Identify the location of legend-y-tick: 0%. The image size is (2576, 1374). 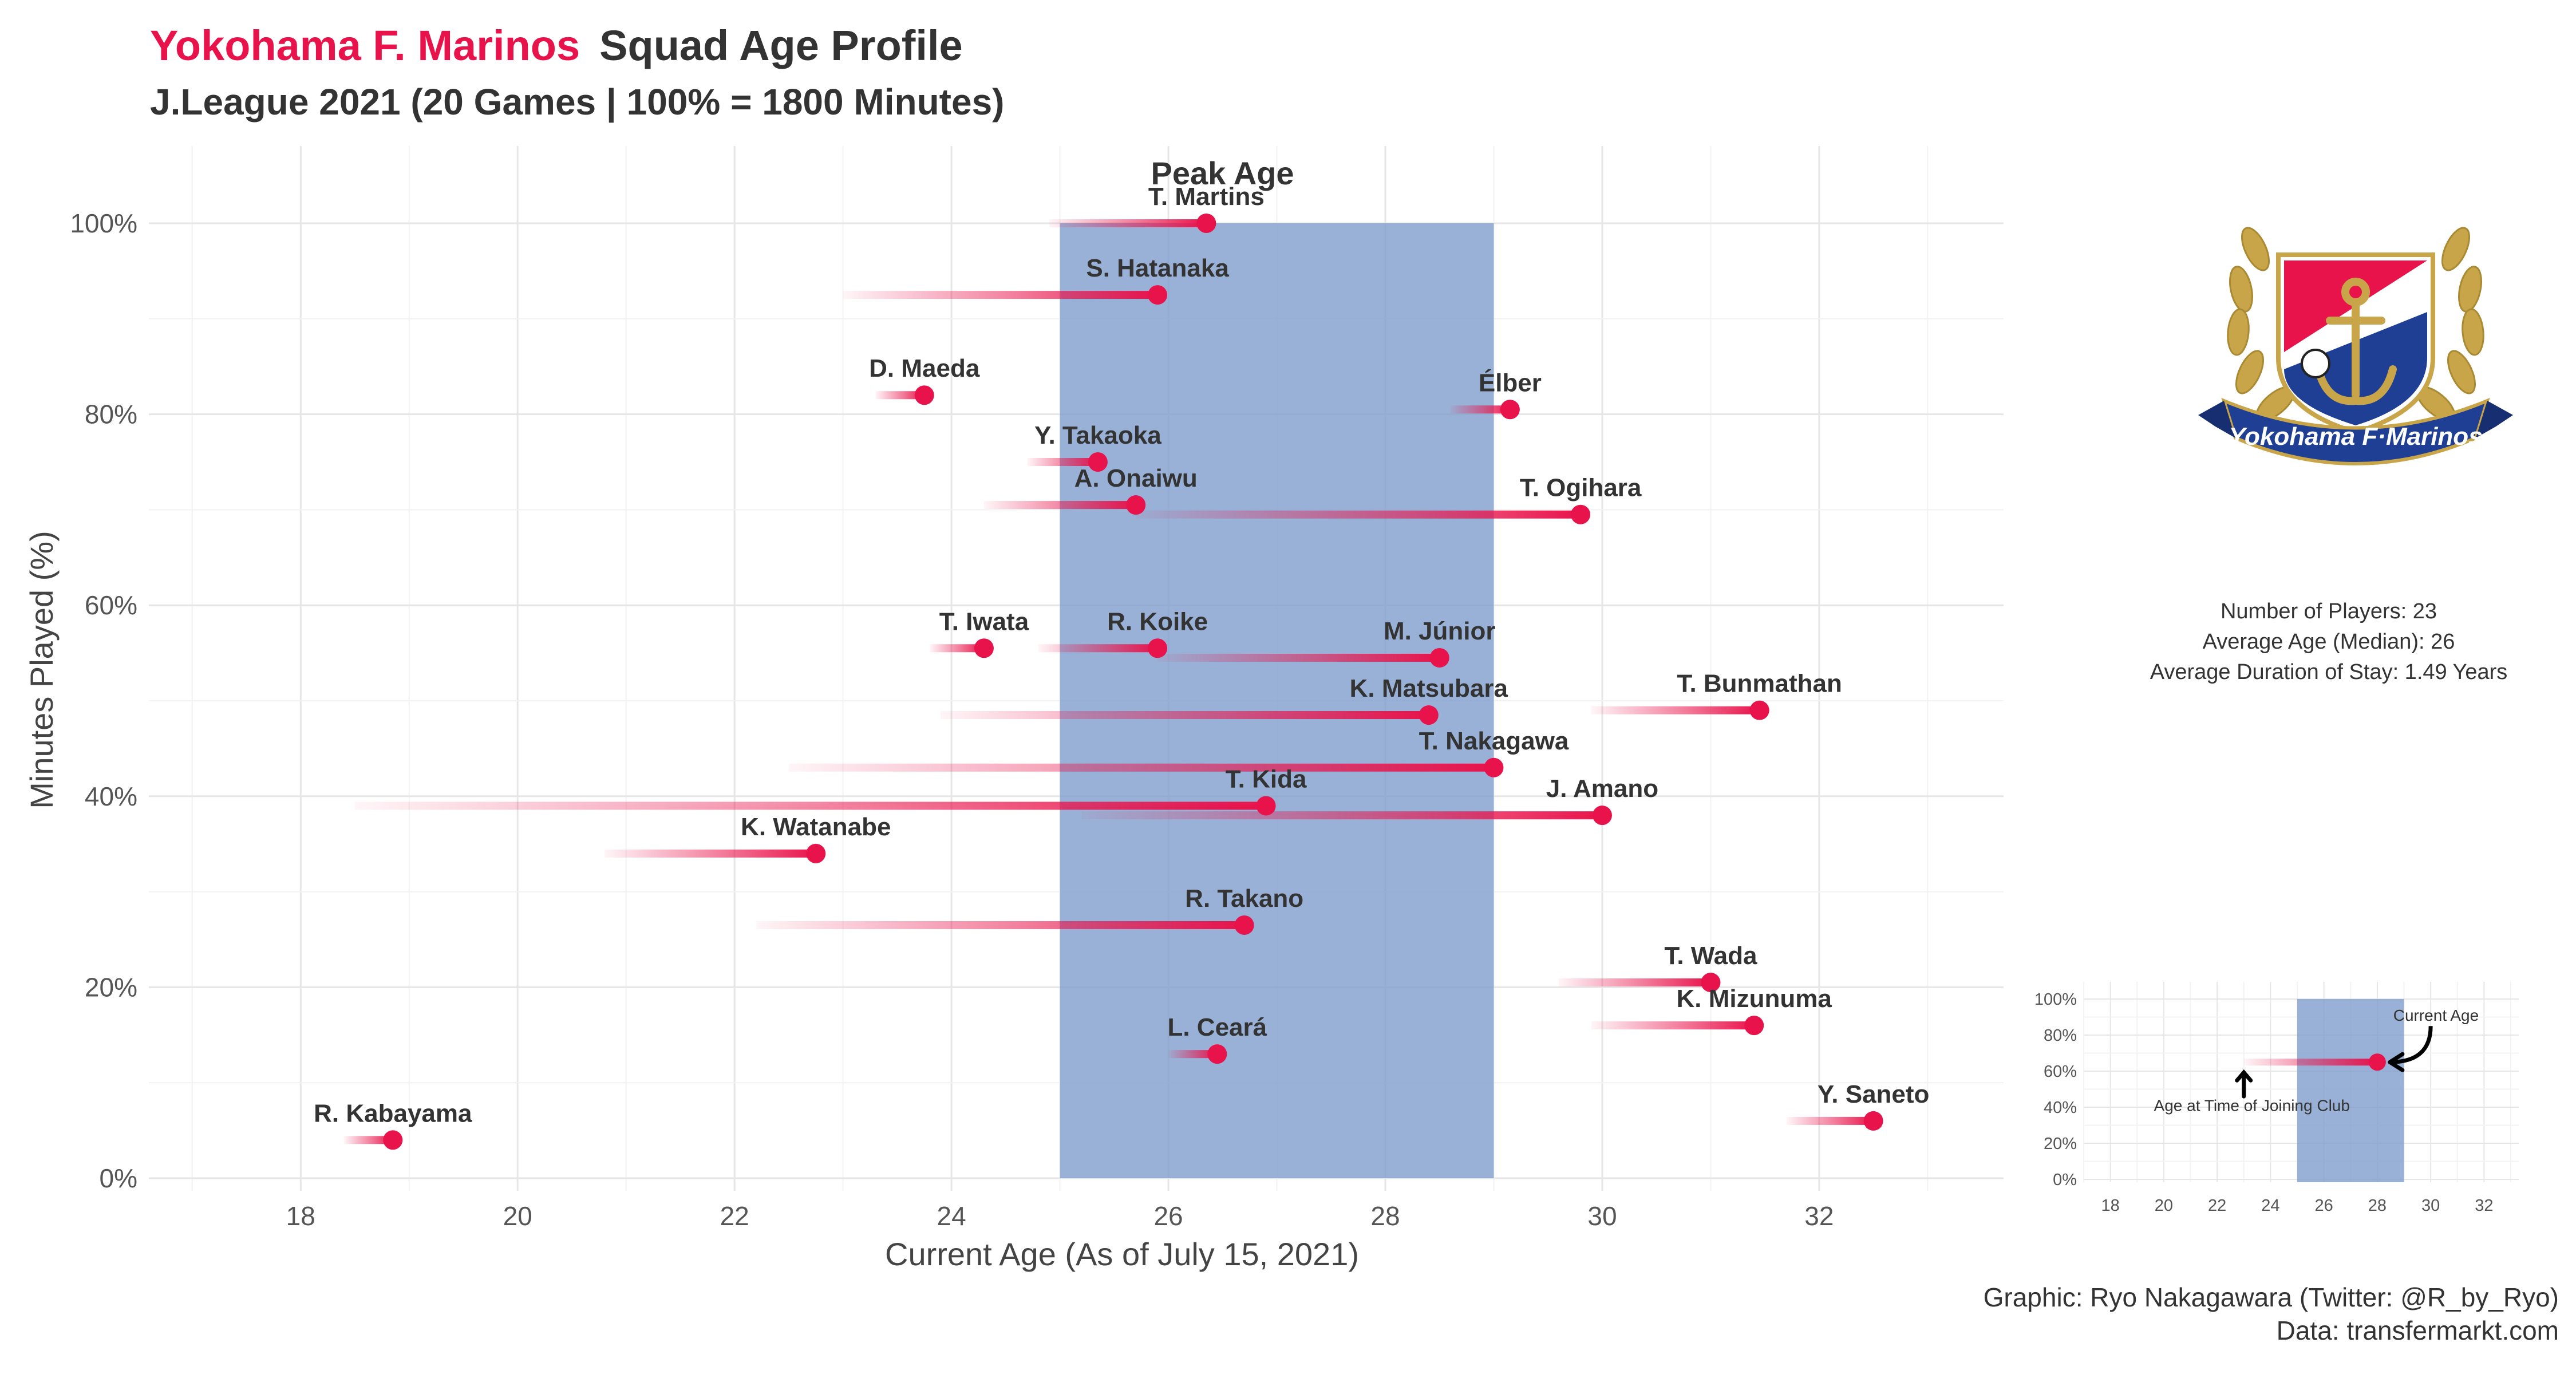
(2065, 1180).